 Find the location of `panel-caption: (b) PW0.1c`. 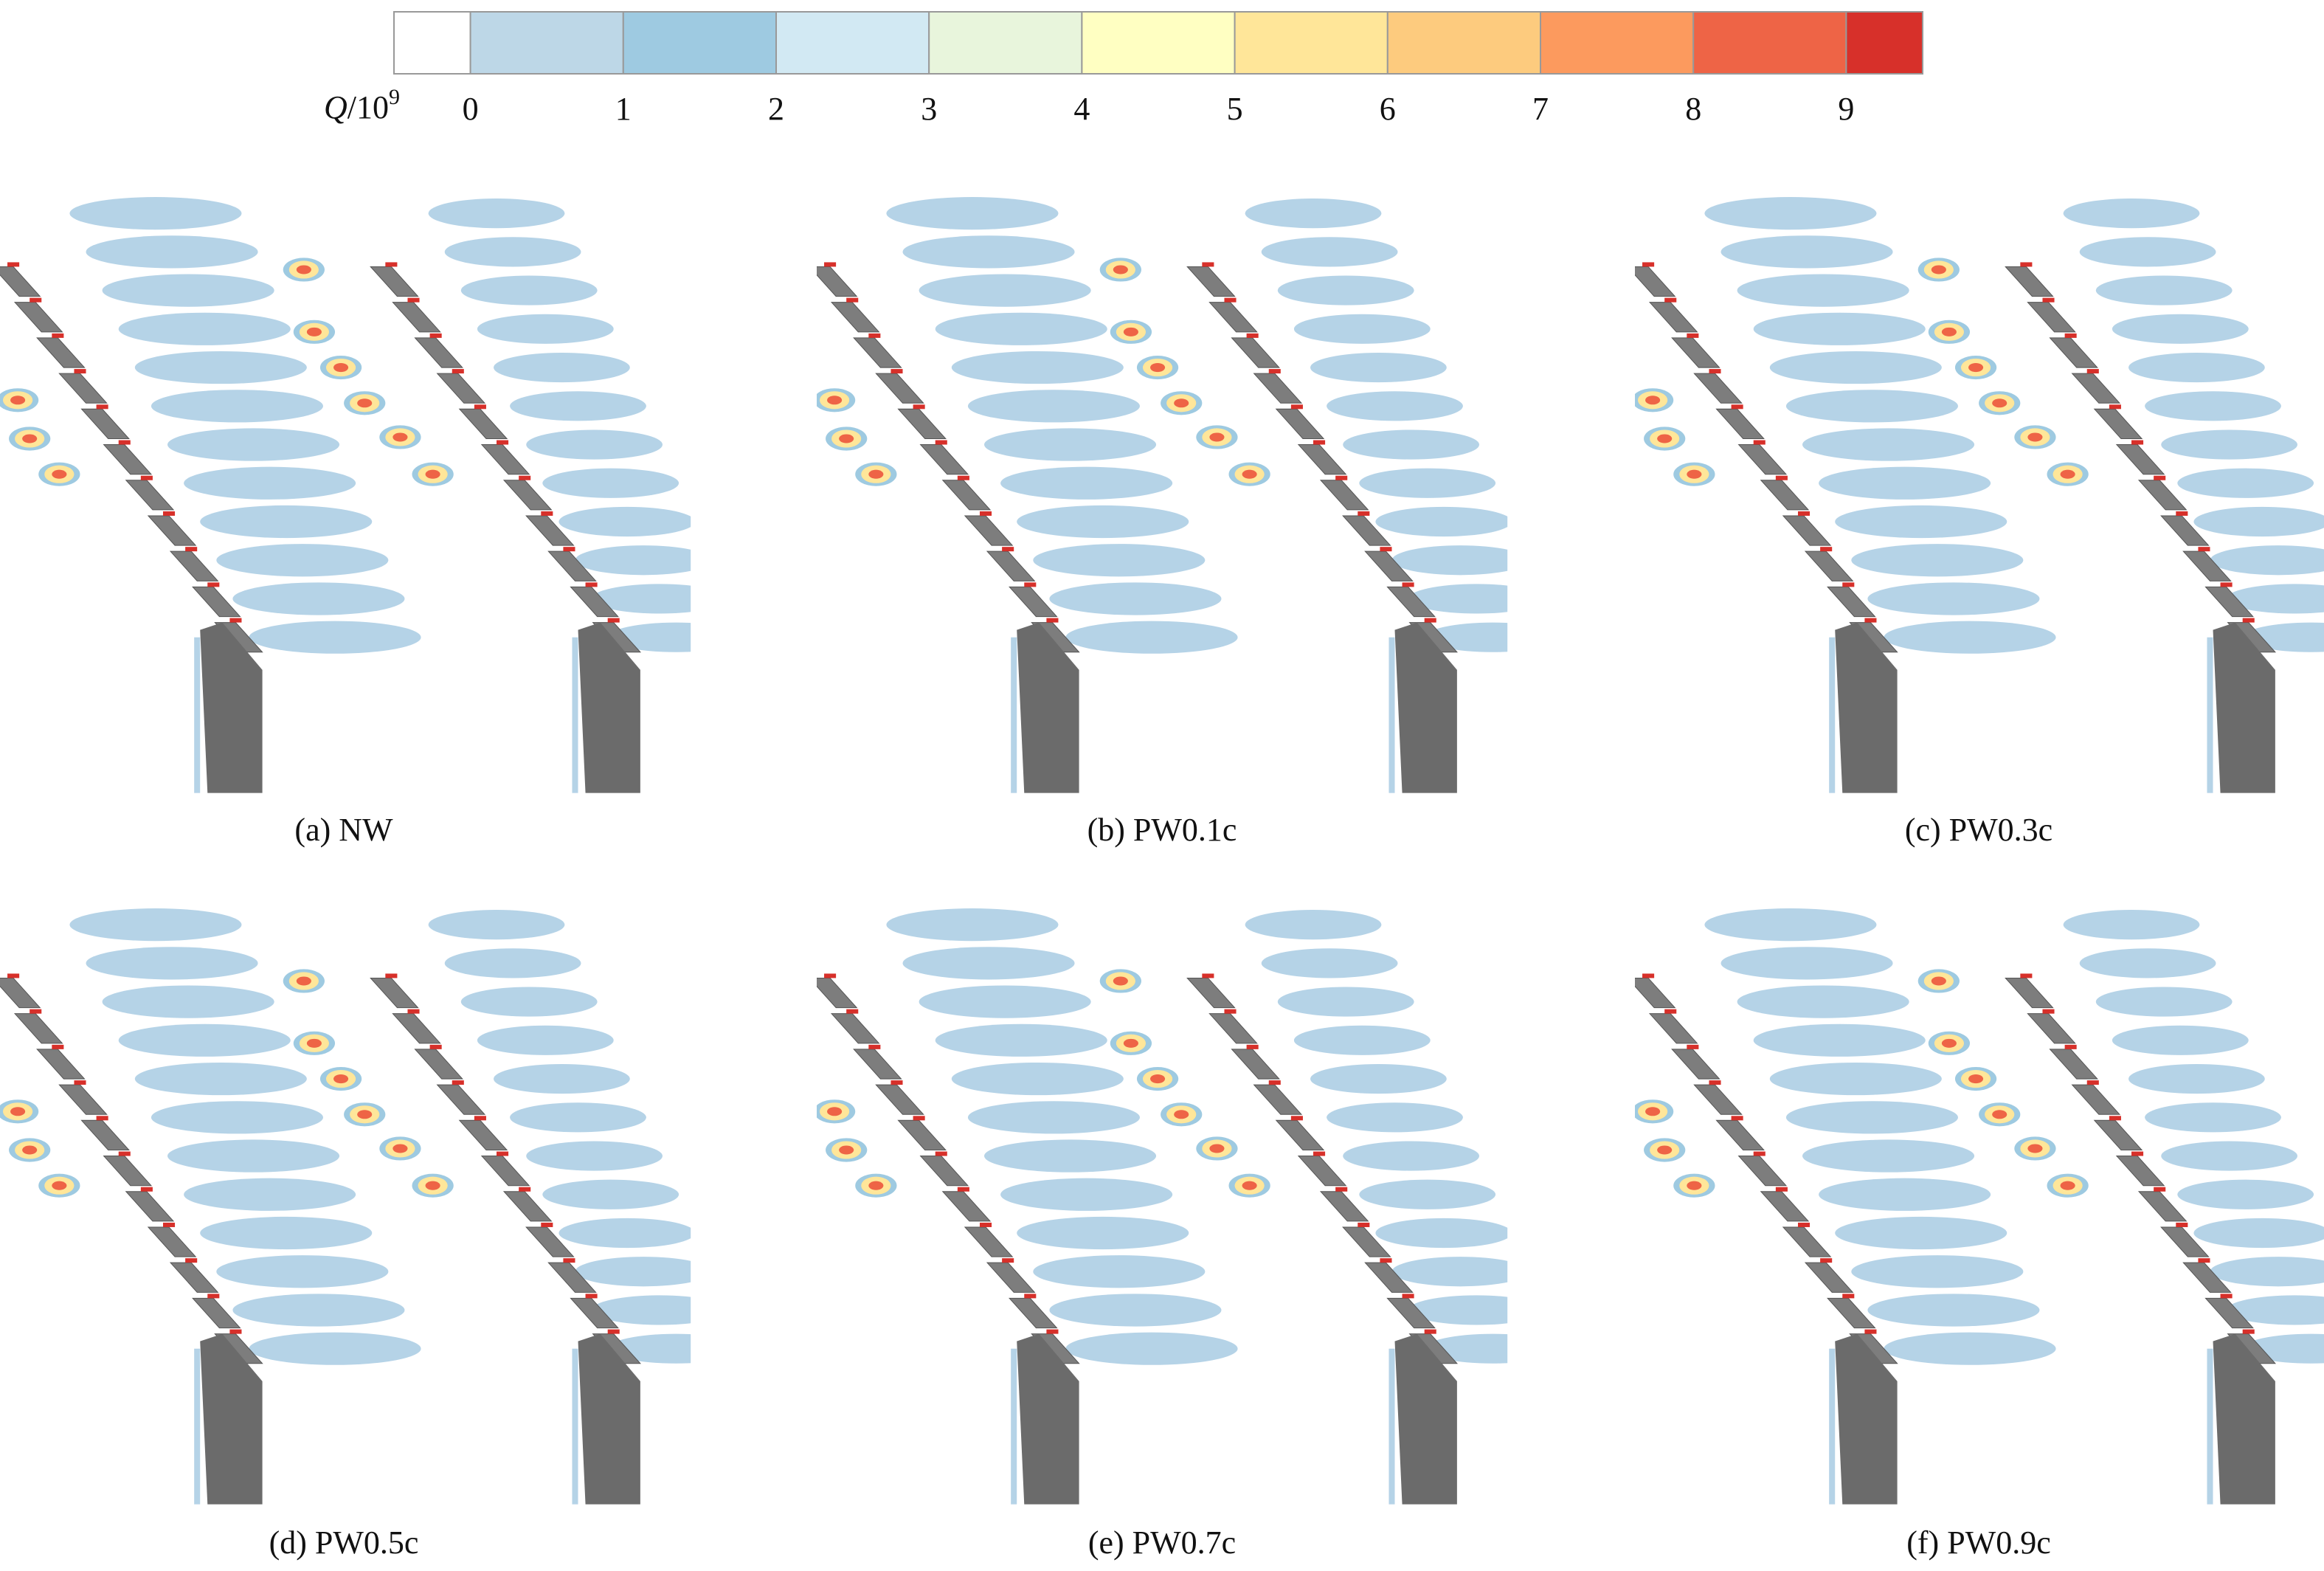

panel-caption: (b) PW0.1c is located at coordinates (1162, 830).